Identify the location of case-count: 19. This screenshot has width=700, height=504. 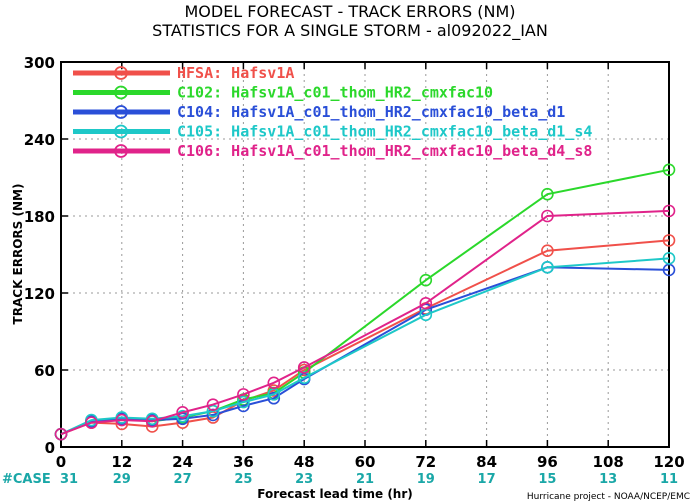
(426, 479).